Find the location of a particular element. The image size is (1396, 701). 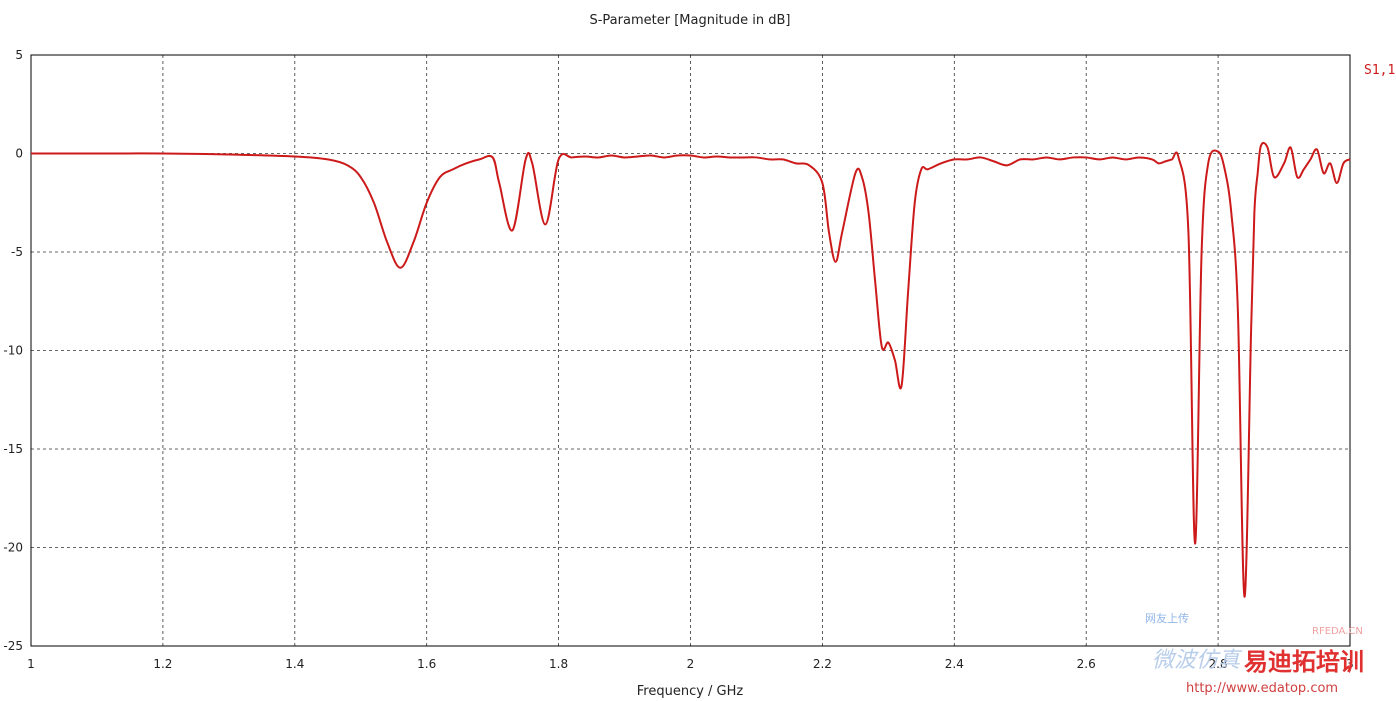

x-tick-label: 1.8 is located at coordinates (558, 664).